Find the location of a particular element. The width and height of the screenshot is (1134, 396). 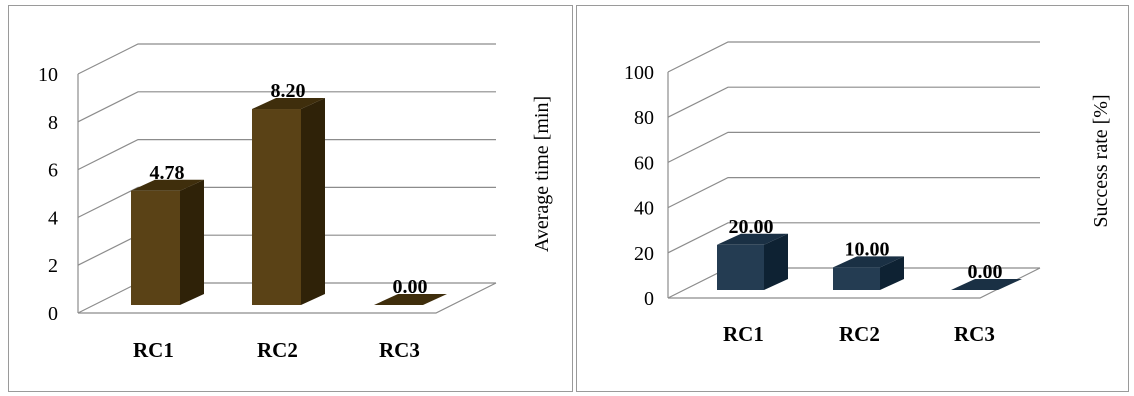

left-y-axis-label: Average time [min] is located at coordinates (542, 174).